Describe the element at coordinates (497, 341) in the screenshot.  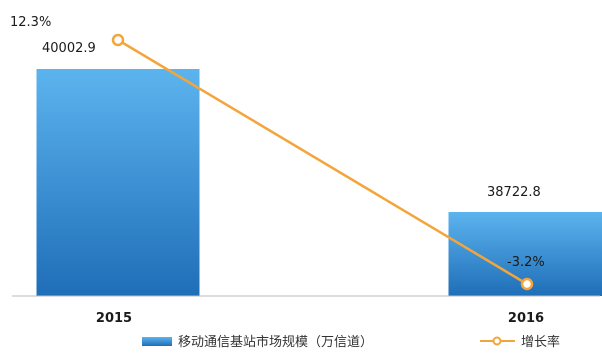
I see `legend-swatch-marker` at that location.